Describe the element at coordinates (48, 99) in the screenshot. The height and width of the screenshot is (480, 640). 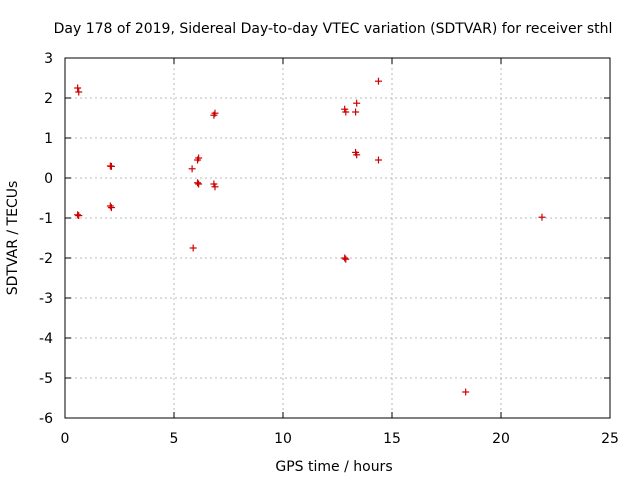
I see `y-tick-label: 2` at that location.